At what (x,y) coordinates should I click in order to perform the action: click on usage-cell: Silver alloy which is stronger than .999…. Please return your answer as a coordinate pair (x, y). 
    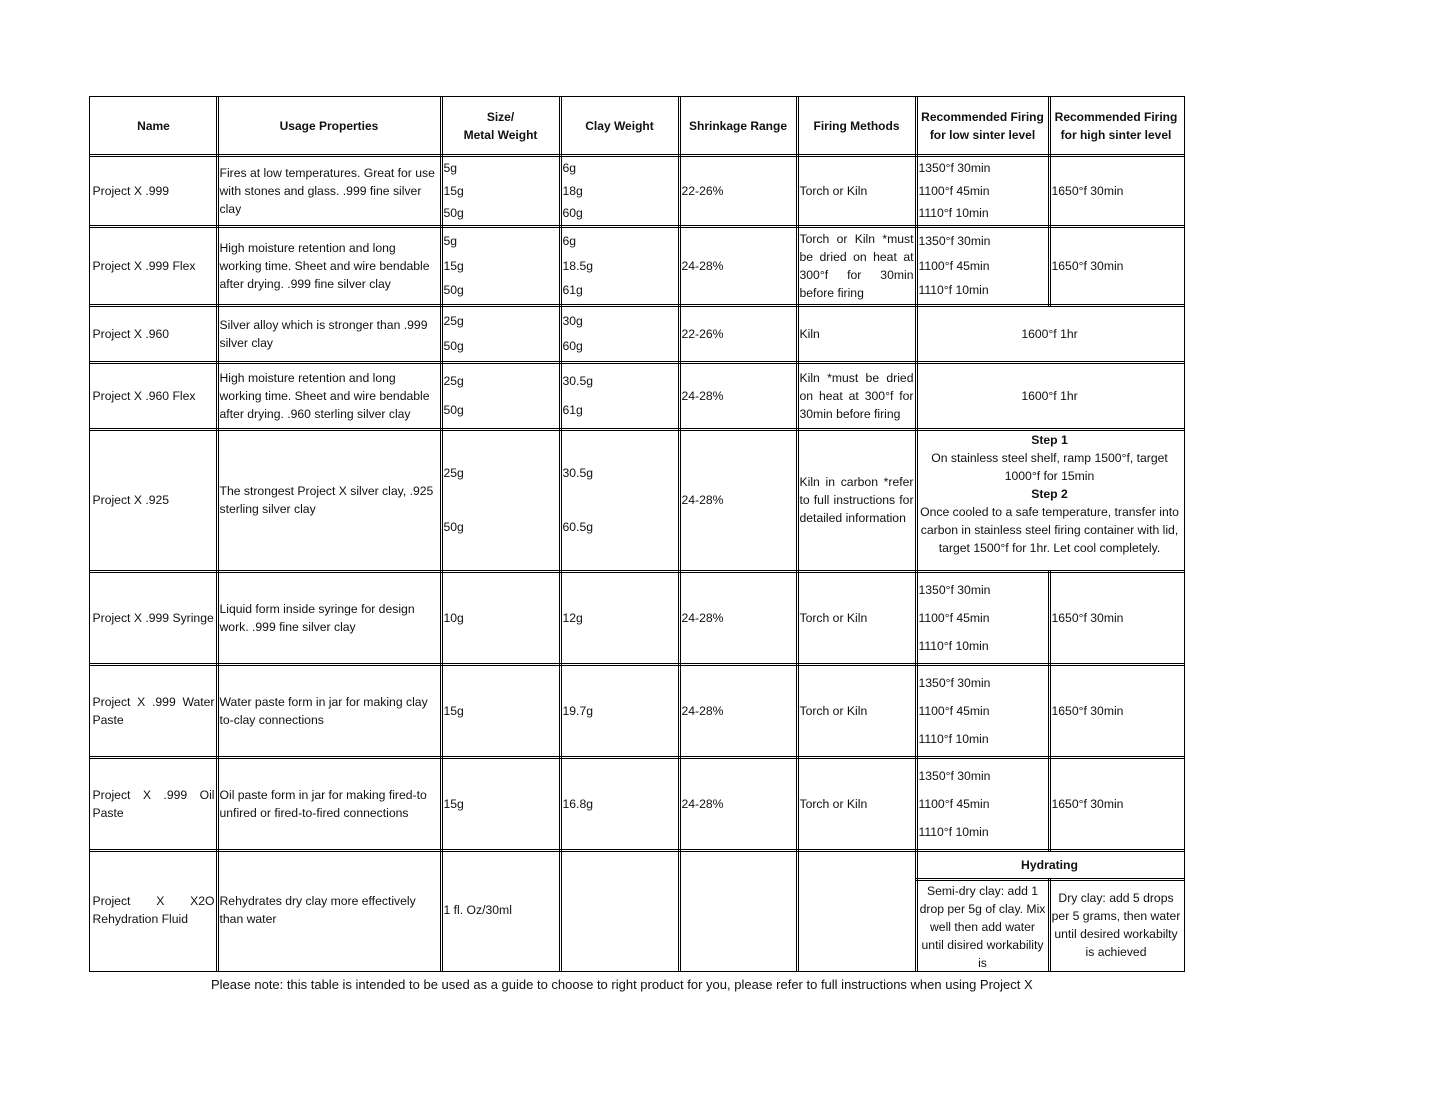
    Looking at the image, I should click on (329, 333).